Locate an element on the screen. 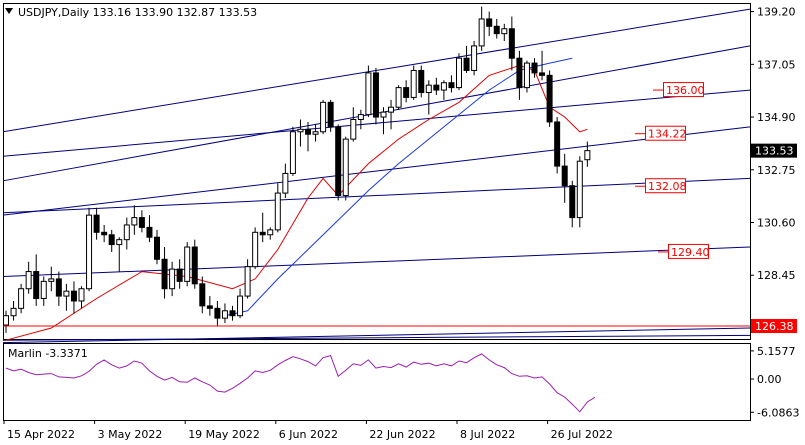 This screenshot has width=805, height=445. time-tick-label: 19 May 2022 is located at coordinates (224, 434).